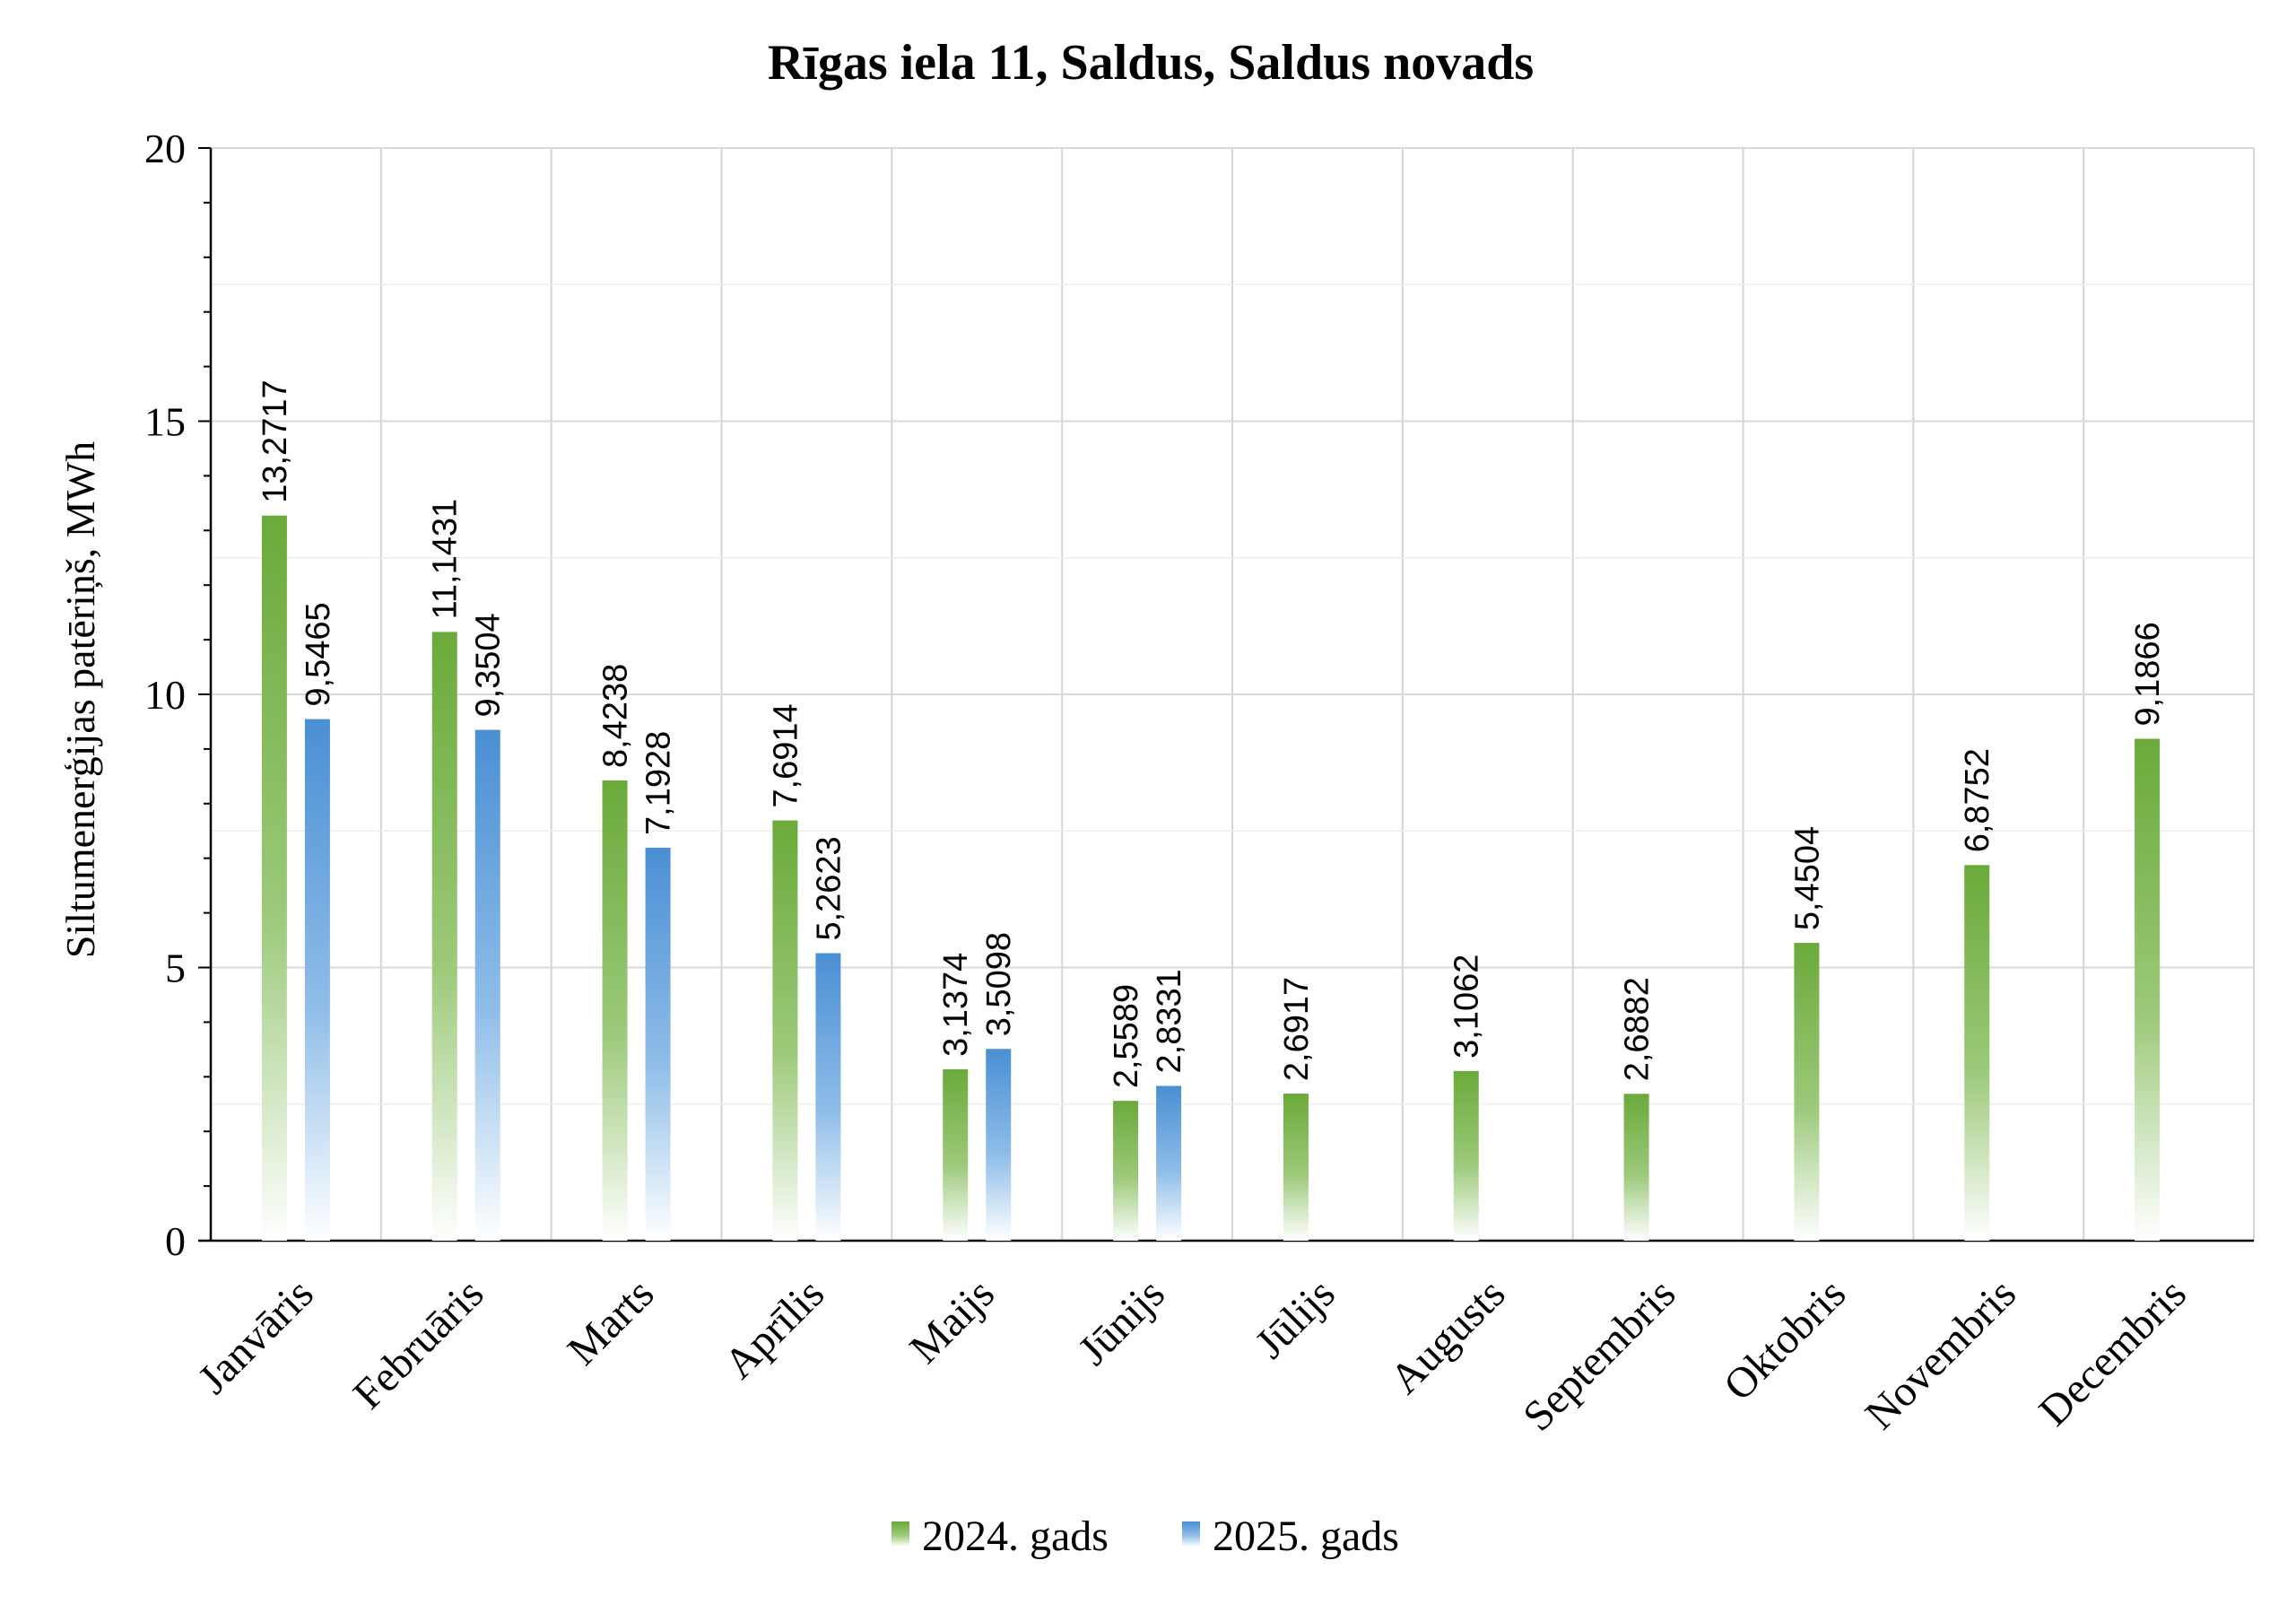  What do you see at coordinates (165, 422) in the screenshot?
I see `y-tick-label: 15` at bounding box center [165, 422].